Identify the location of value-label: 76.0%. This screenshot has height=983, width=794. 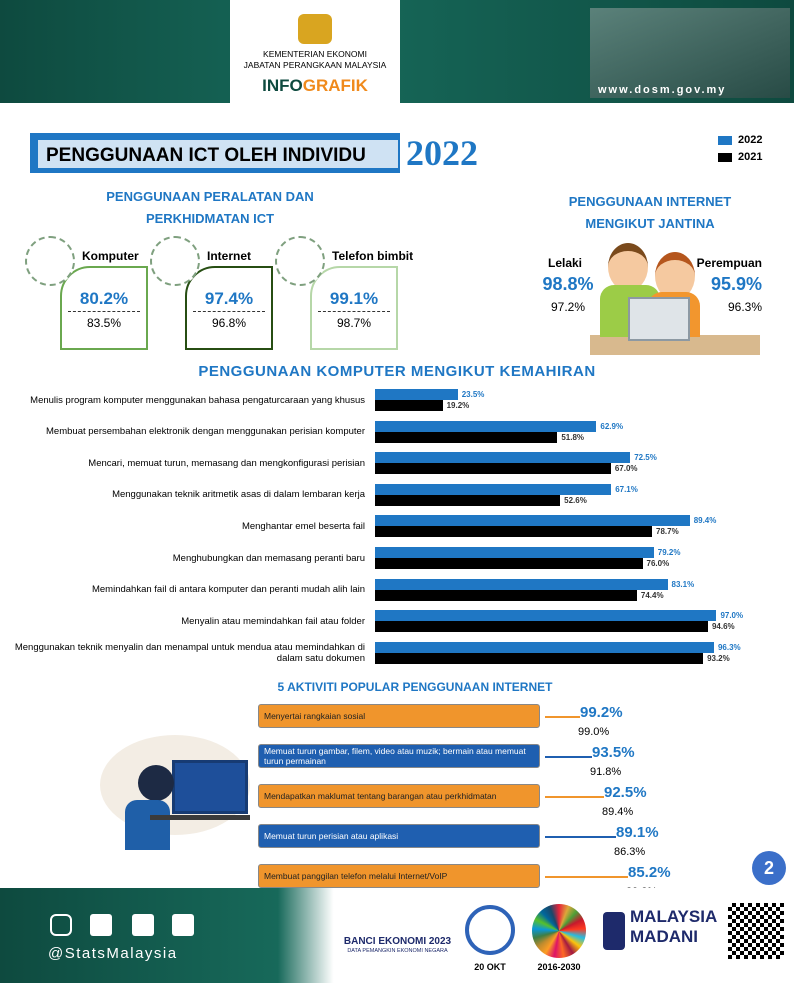
(658, 563).